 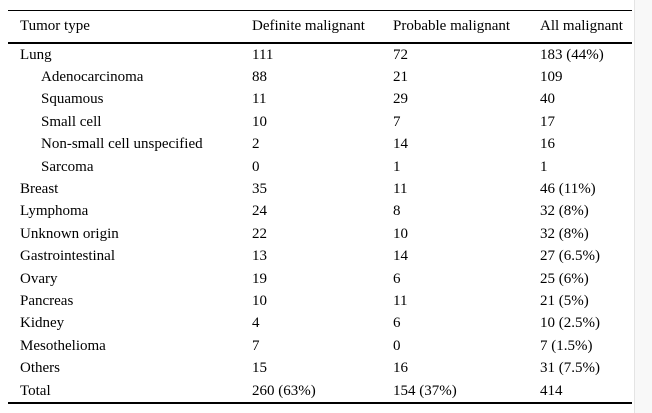 I want to click on tumor-type-cell: Total, so click(x=35, y=390).